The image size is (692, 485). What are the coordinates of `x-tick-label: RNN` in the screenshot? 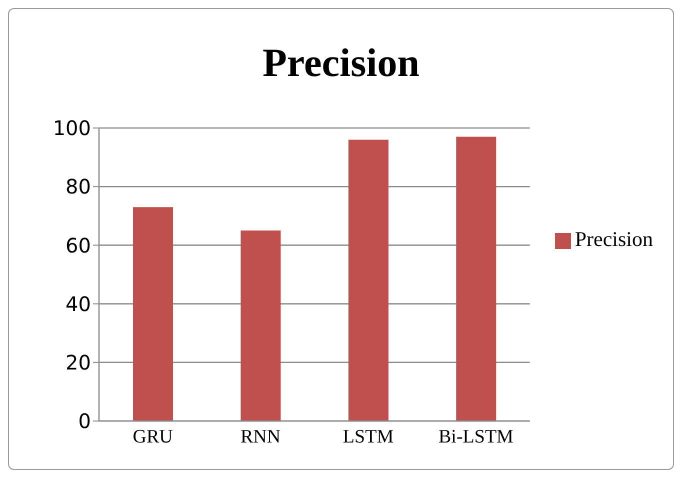 It's located at (260, 437).